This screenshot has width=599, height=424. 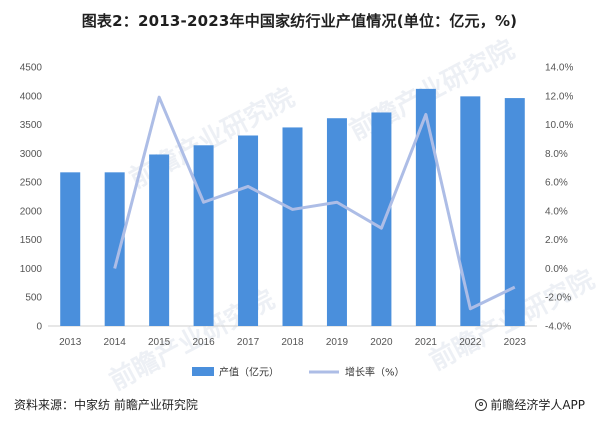 I want to click on x-tick-label: 2020, so click(x=381, y=342).